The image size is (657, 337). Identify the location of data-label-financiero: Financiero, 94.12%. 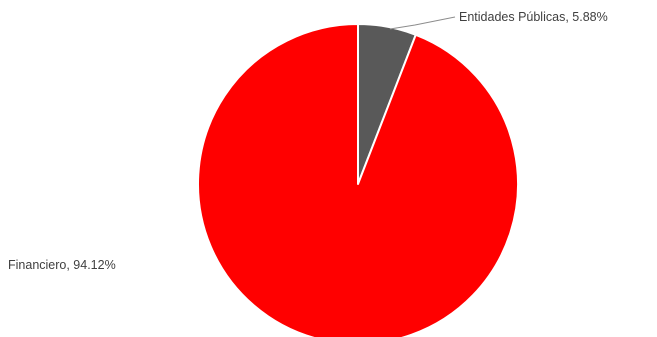
(62, 265).